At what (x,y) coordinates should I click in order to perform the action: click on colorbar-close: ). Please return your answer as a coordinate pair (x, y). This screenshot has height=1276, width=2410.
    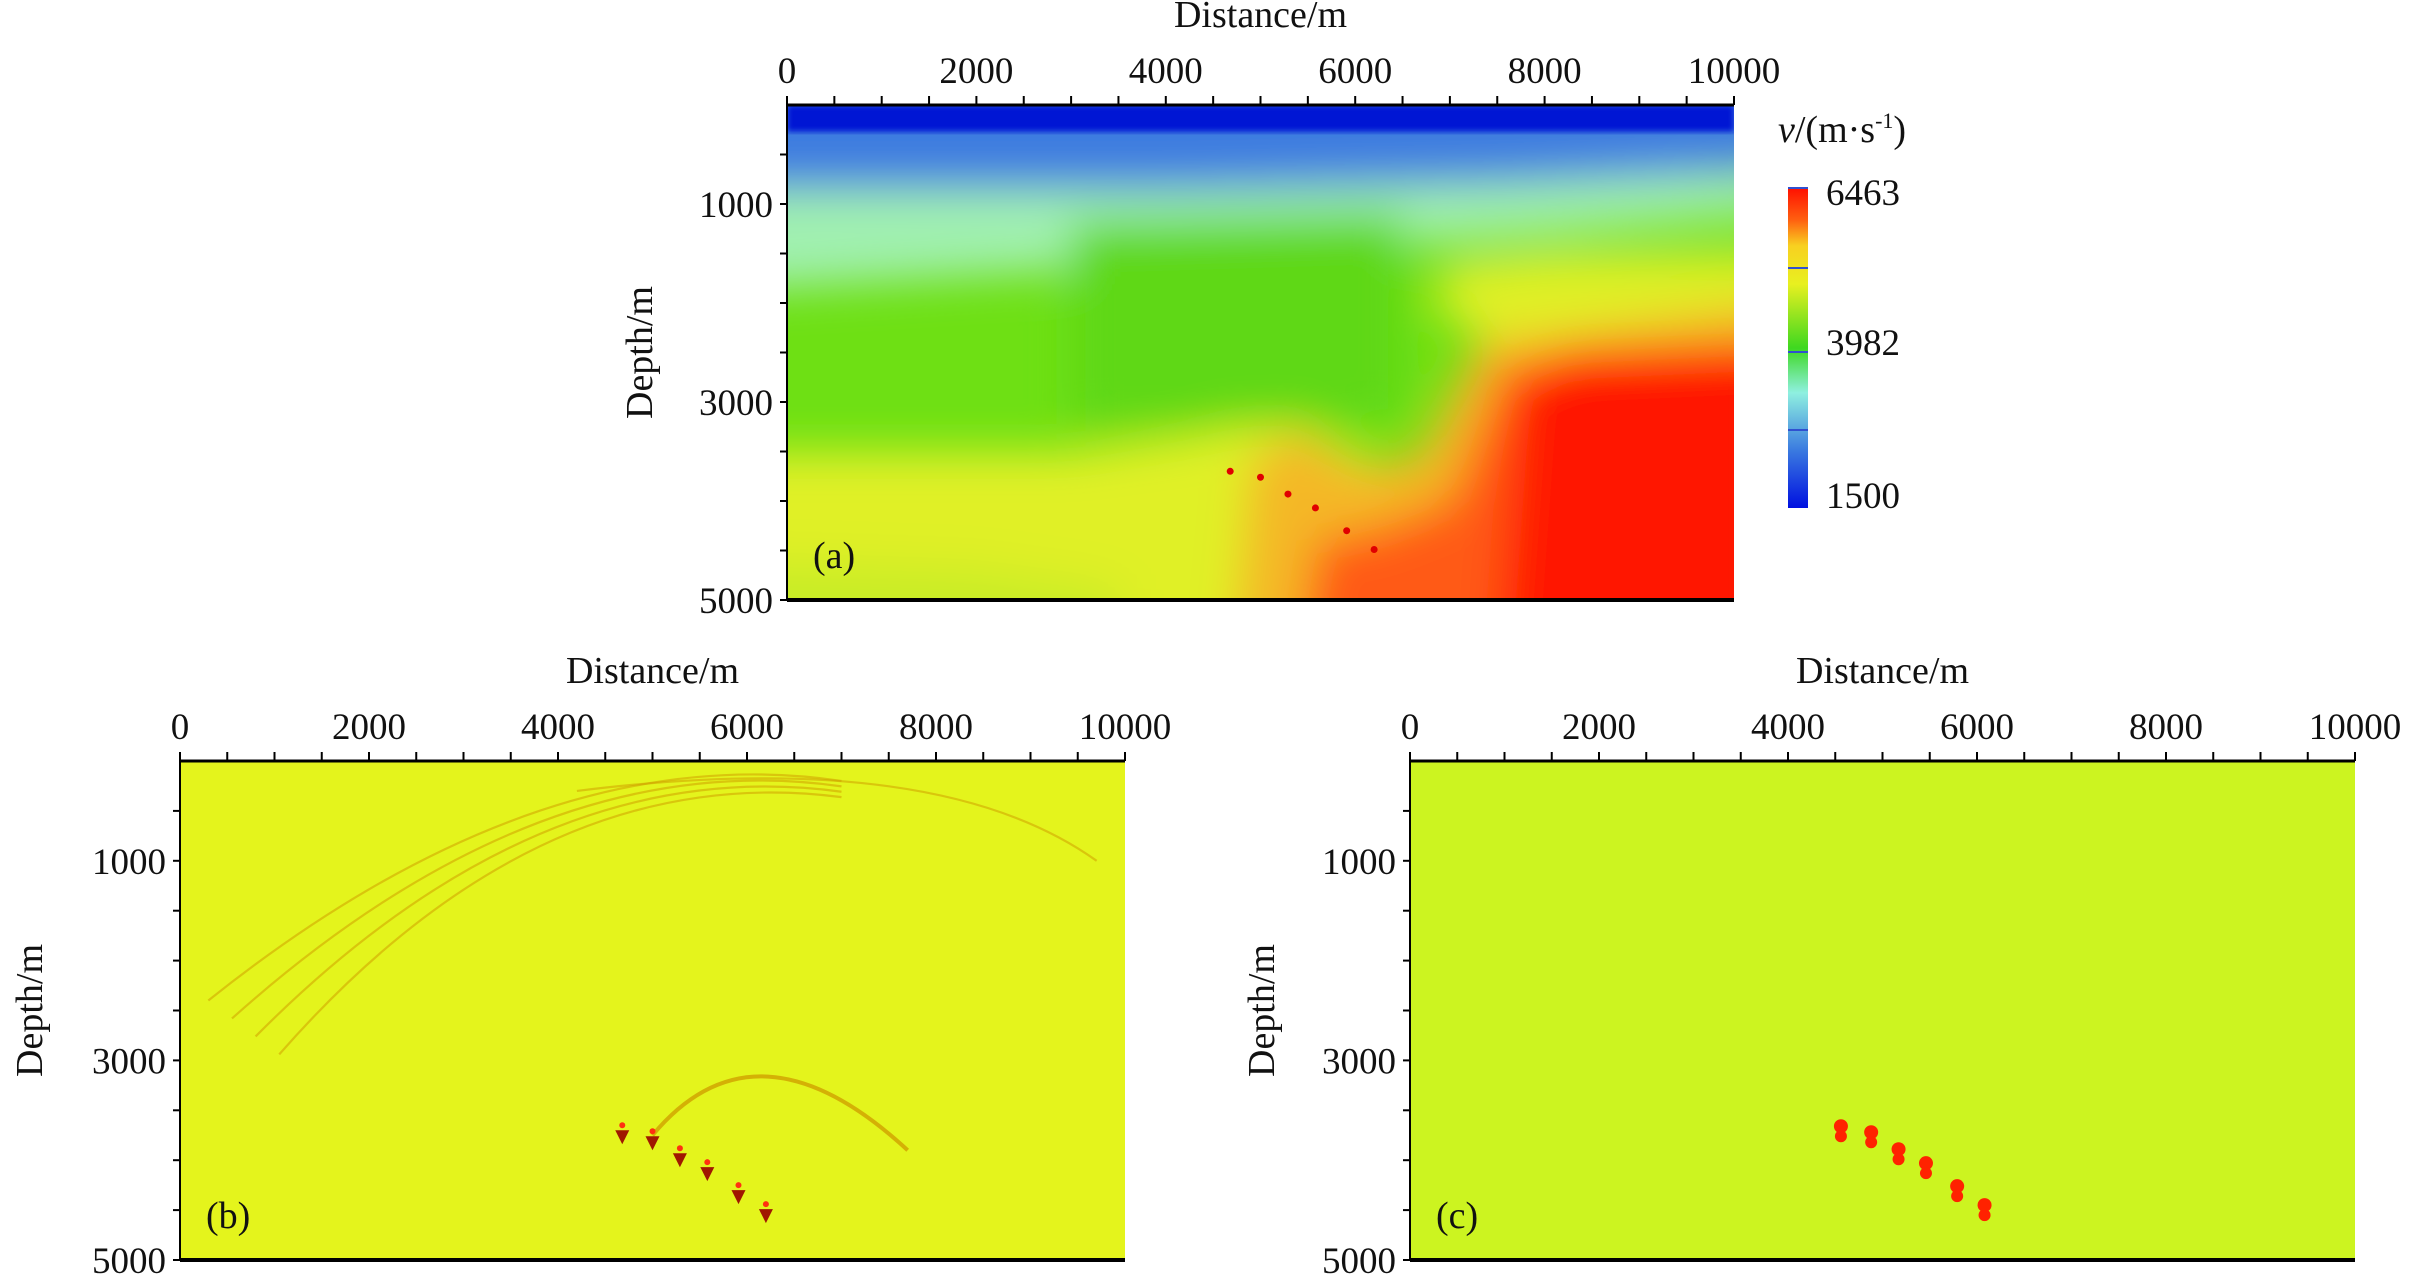
    Looking at the image, I should click on (1899, 130).